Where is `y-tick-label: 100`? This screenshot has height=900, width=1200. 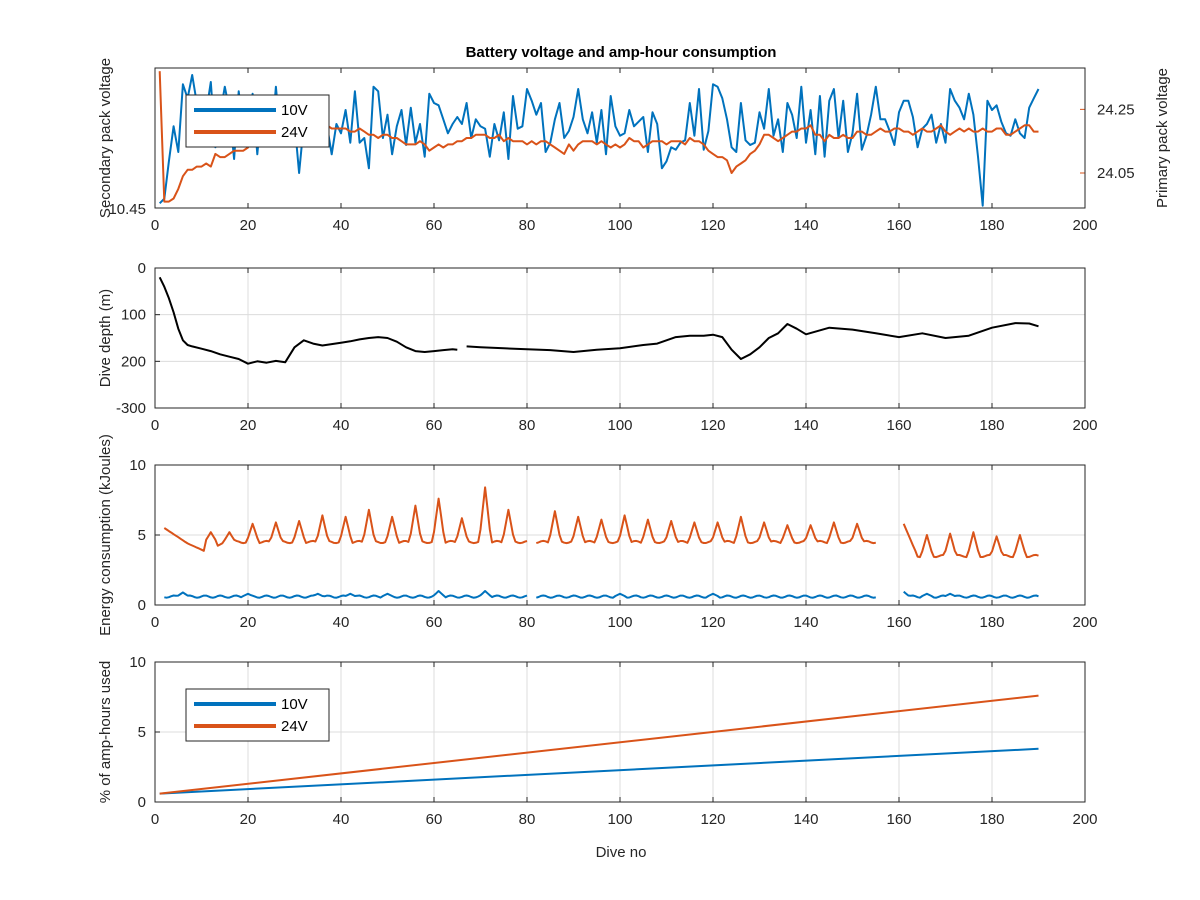
y-tick-label: 100 is located at coordinates (133, 315).